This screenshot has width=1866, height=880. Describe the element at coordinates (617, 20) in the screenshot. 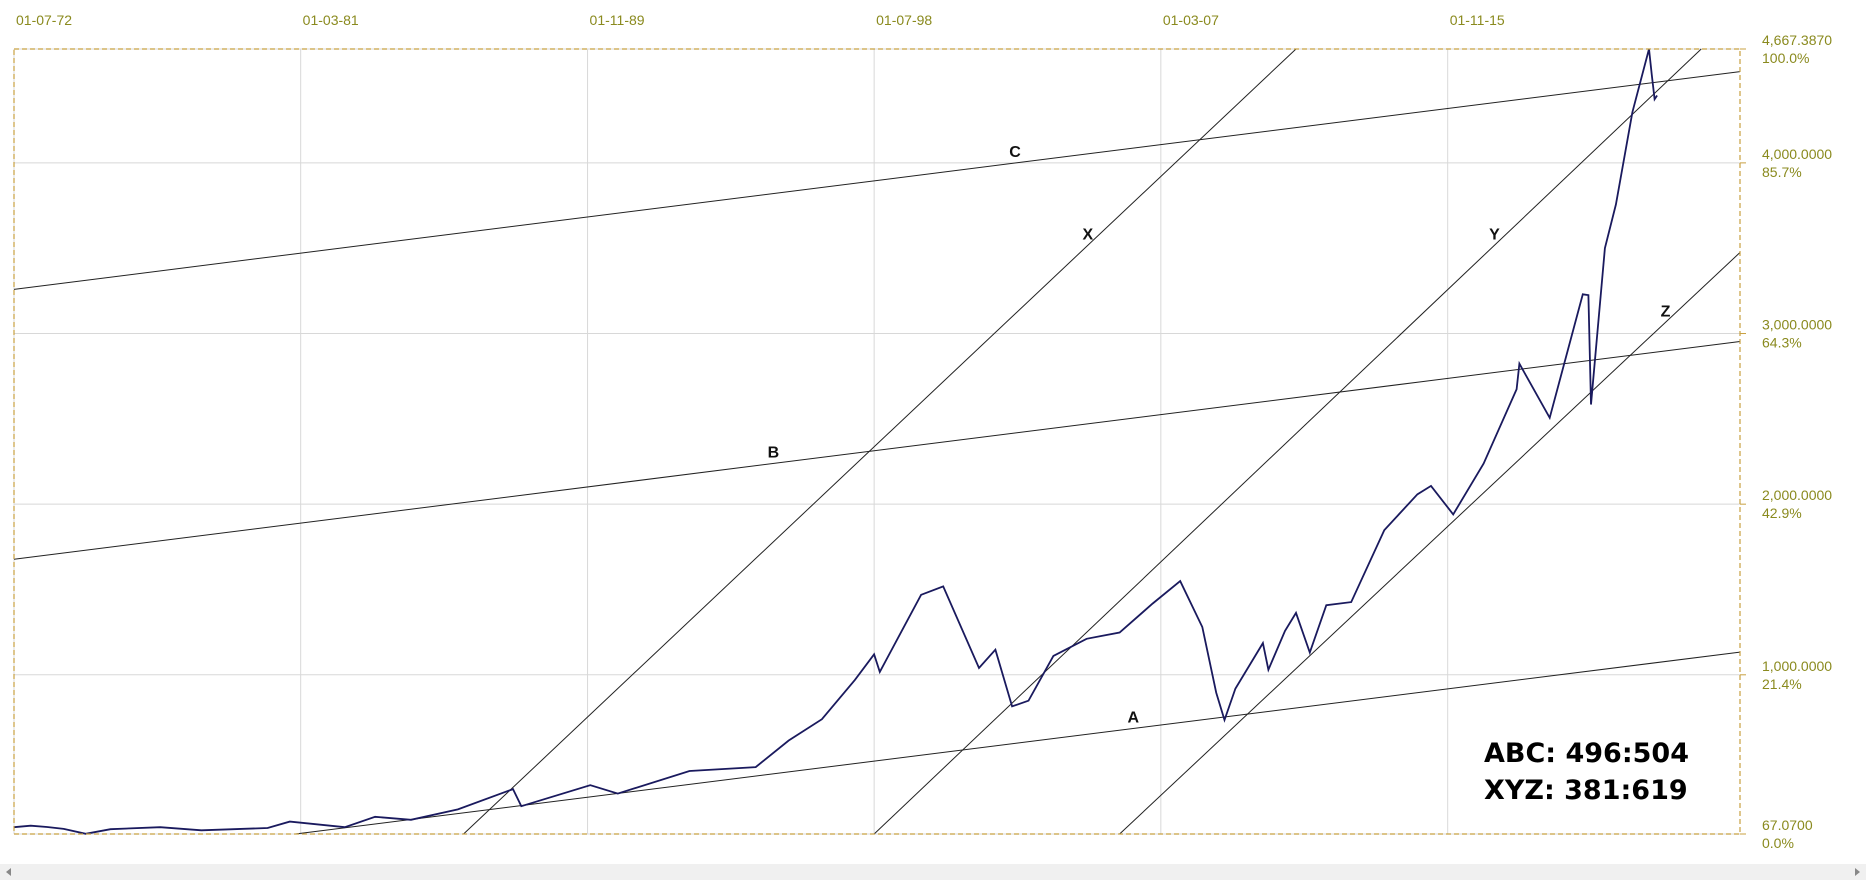

I see `x-tick-label: 01-11-89` at that location.